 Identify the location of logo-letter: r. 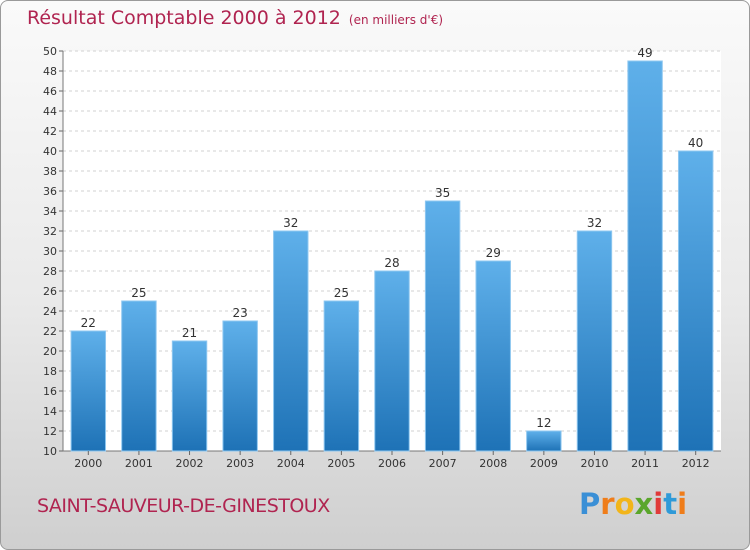
(607, 504).